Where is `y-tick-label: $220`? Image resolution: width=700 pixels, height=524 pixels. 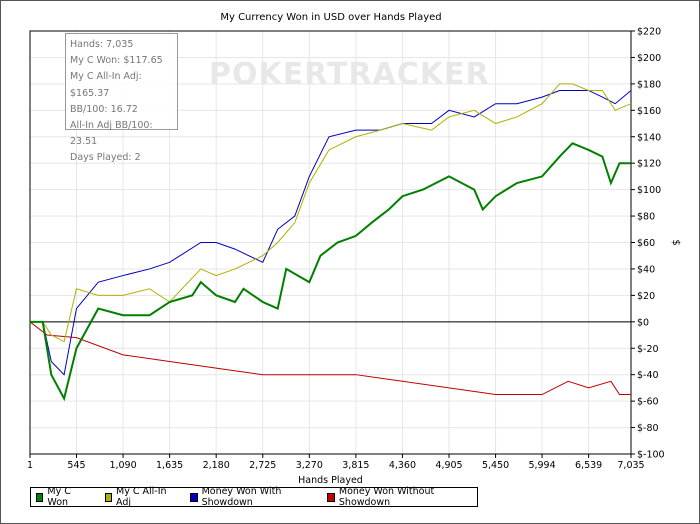 y-tick-label: $220 is located at coordinates (649, 32).